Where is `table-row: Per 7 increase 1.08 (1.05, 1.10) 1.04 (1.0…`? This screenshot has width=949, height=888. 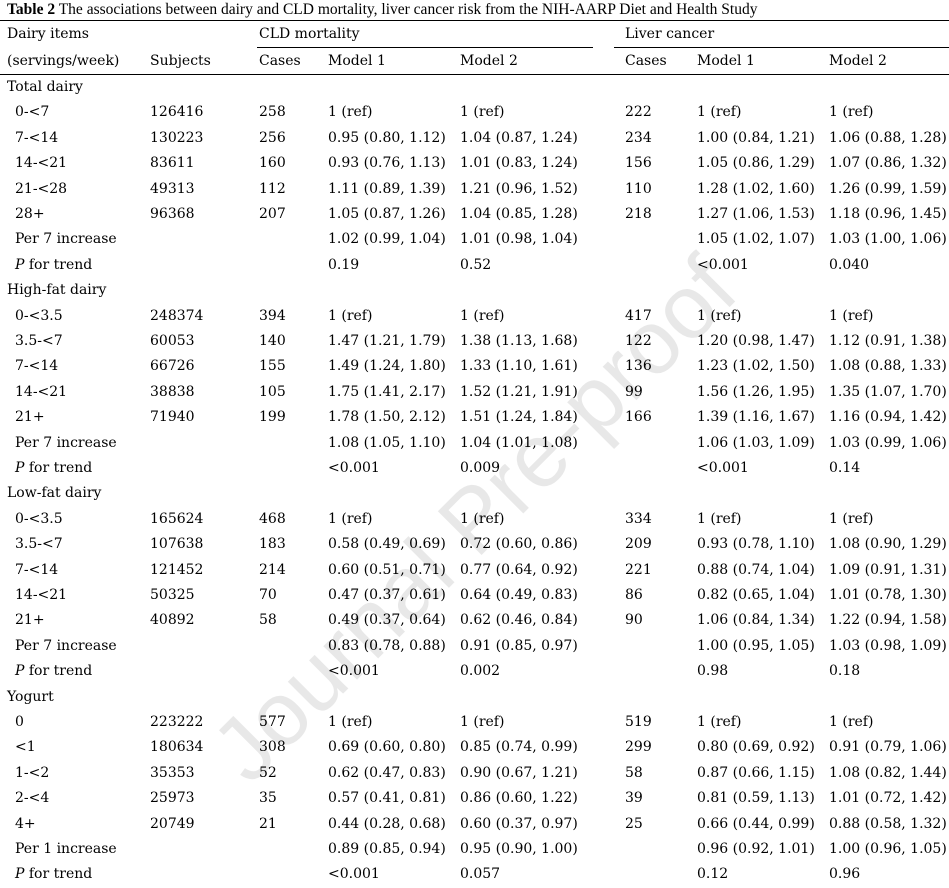
table-row: Per 7 increase 1.08 (1.05, 1.10) 1.04 (1.0… is located at coordinates (474, 443).